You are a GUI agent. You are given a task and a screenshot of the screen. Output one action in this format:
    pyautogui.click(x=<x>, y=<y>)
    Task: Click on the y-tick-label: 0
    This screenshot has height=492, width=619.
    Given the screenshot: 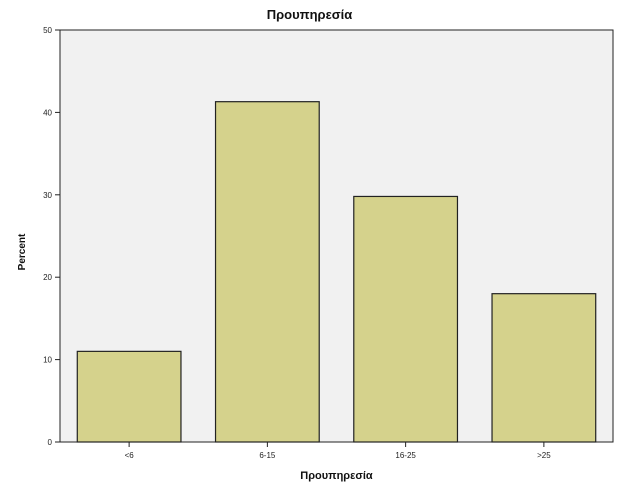 What is the action you would take?
    pyautogui.click(x=50, y=442)
    